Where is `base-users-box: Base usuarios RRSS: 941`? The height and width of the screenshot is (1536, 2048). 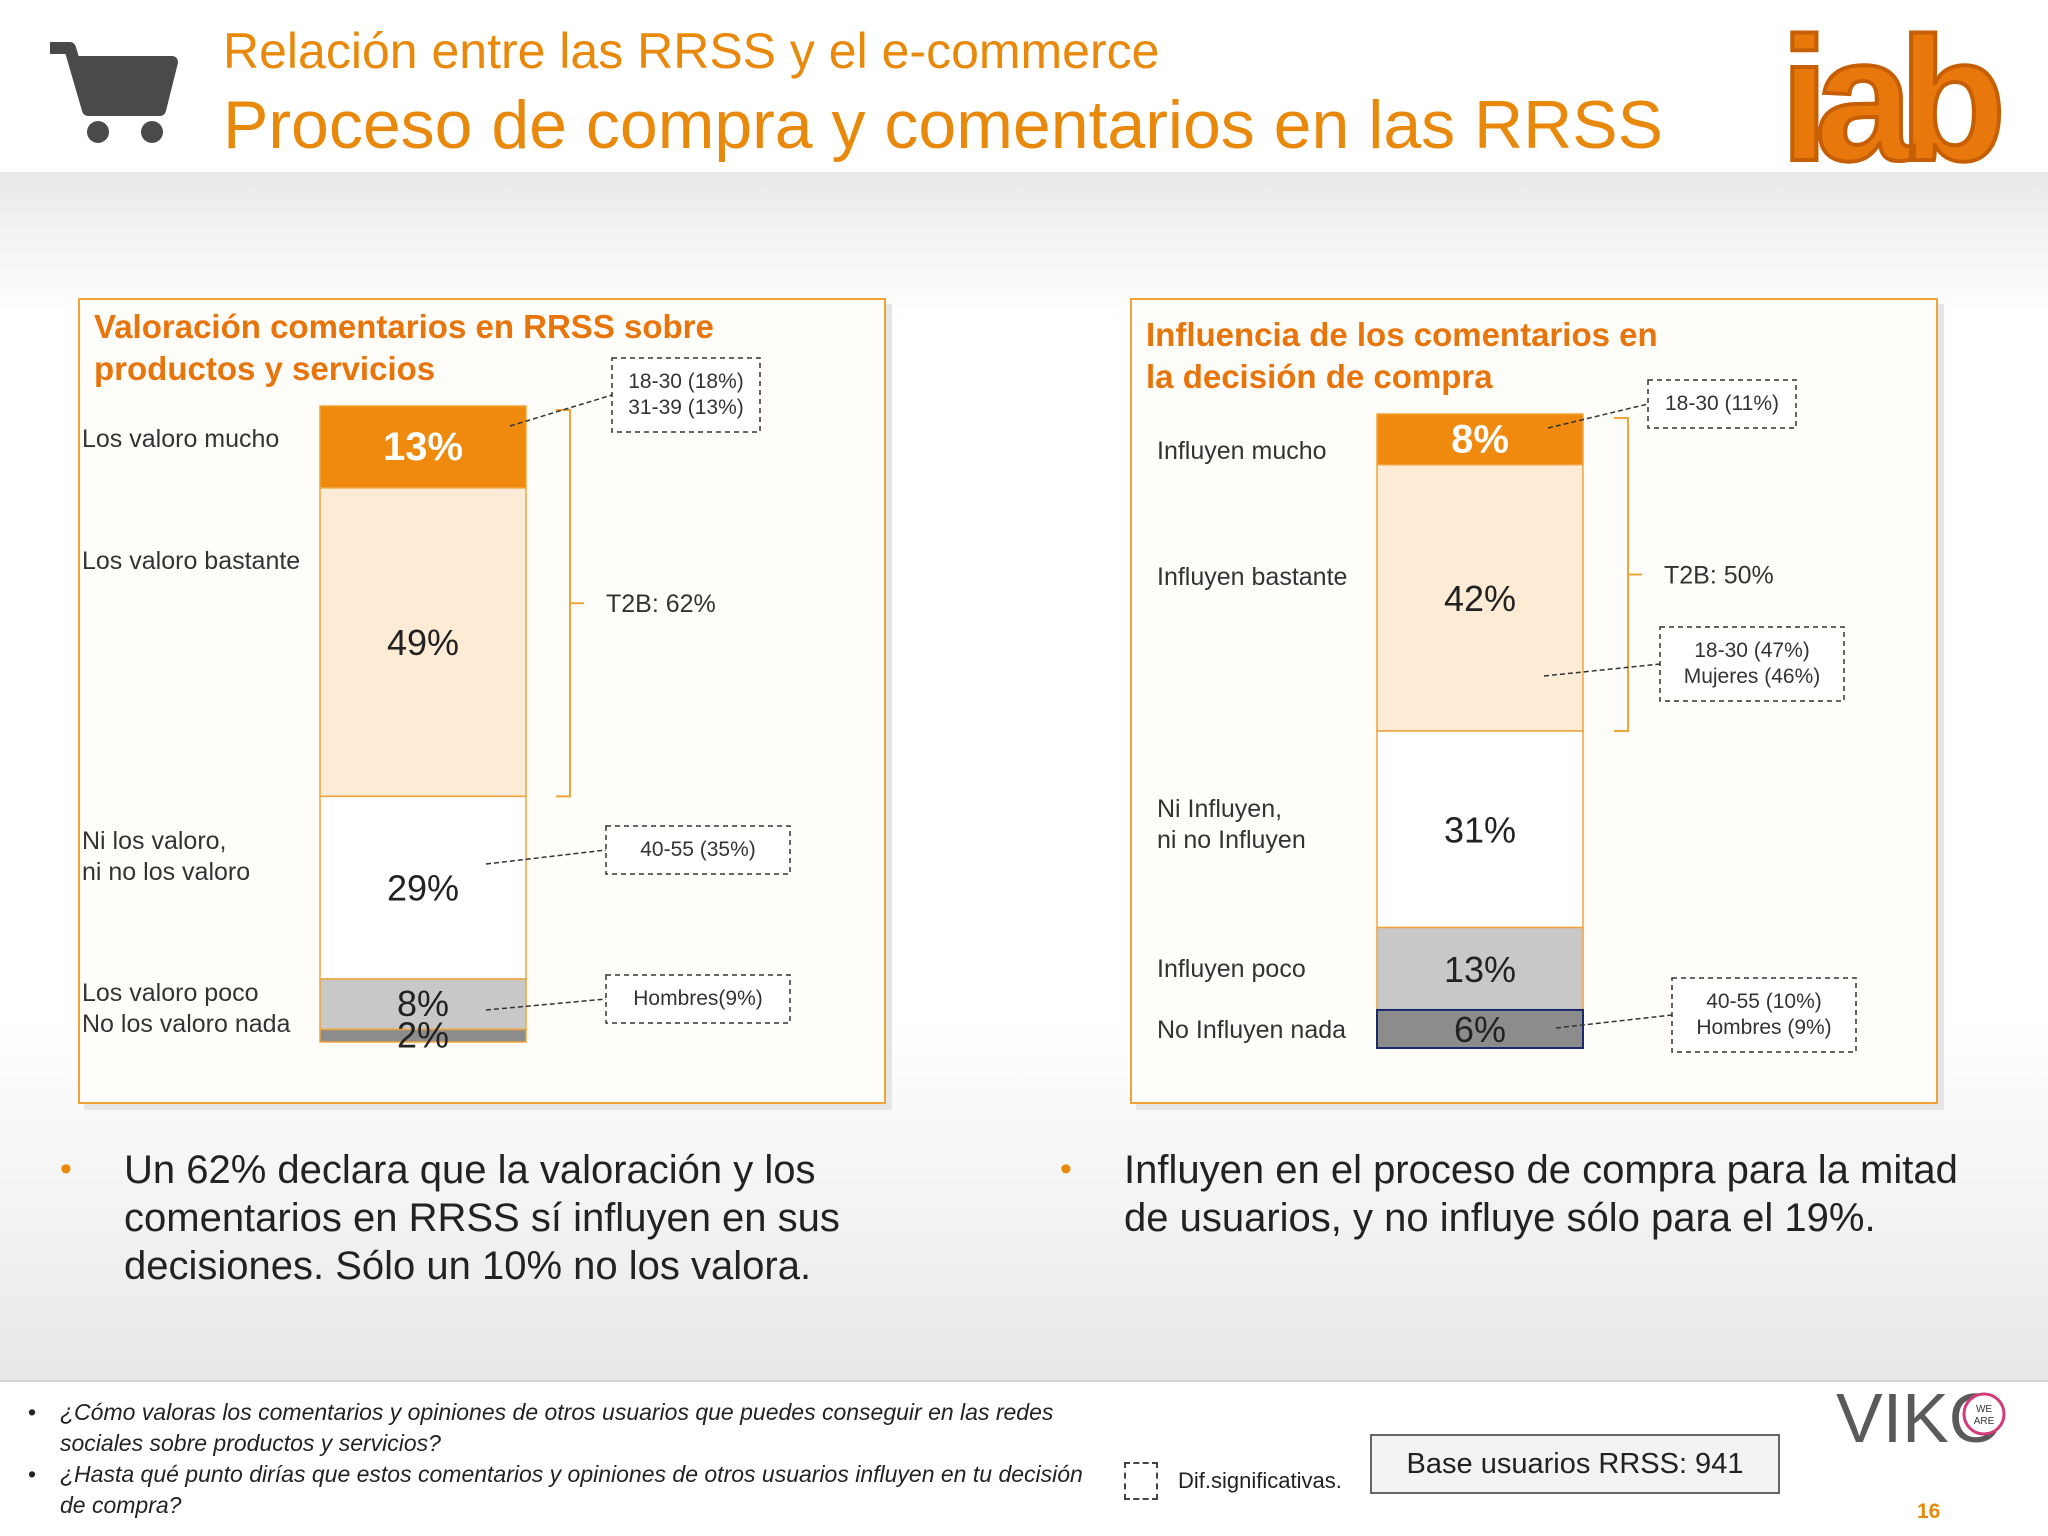 base-users-box: Base usuarios RRSS: 941 is located at coordinates (1575, 1464).